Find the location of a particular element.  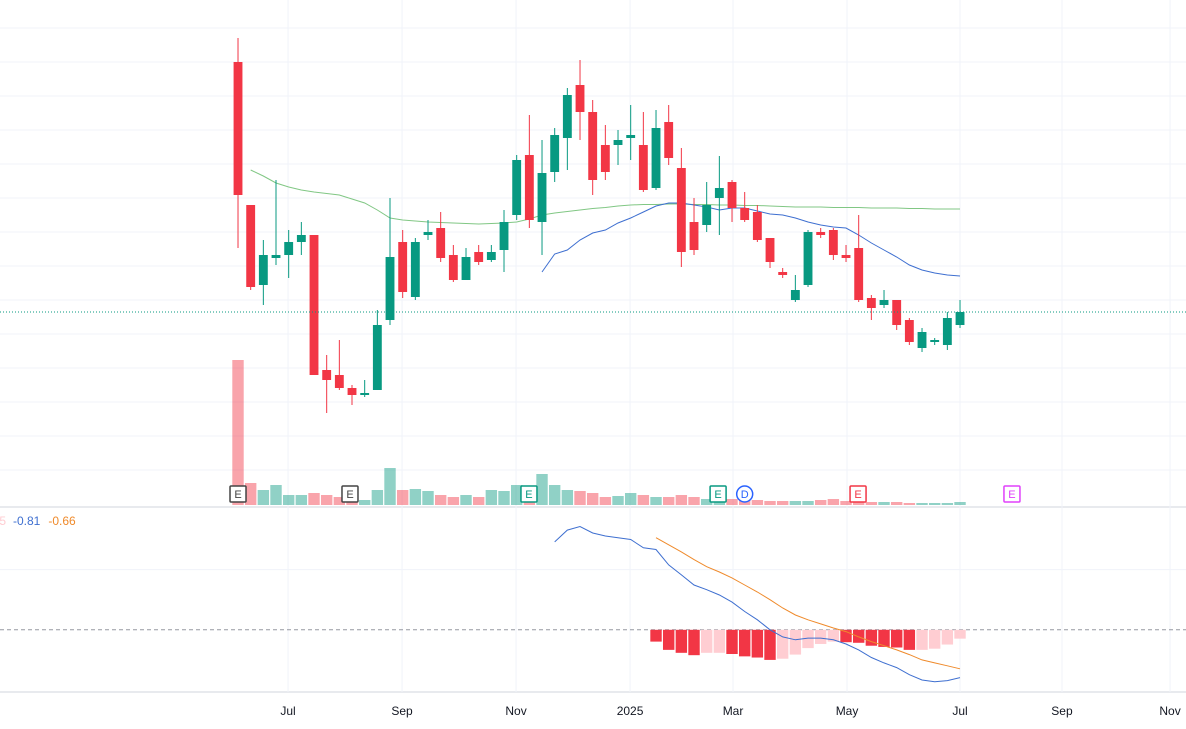

x-tick-label: 2025 is located at coordinates (630, 711).